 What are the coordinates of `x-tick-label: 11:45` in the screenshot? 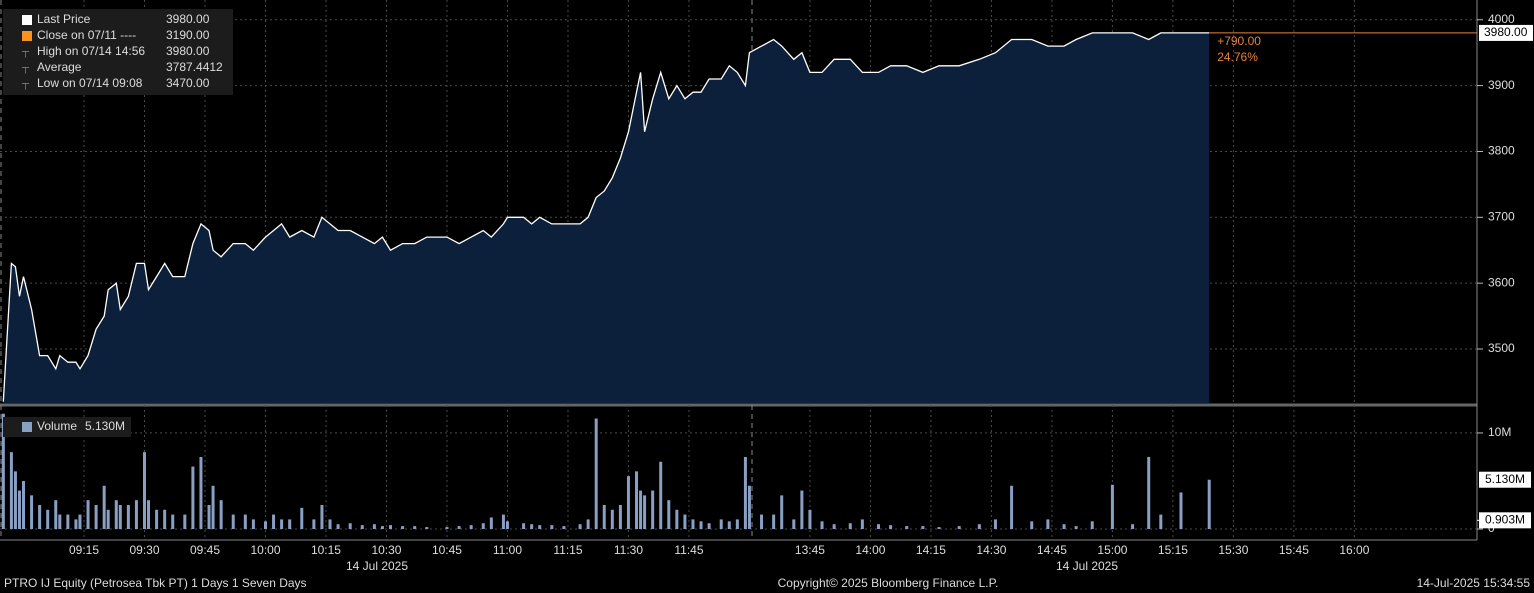 It's located at (688, 550).